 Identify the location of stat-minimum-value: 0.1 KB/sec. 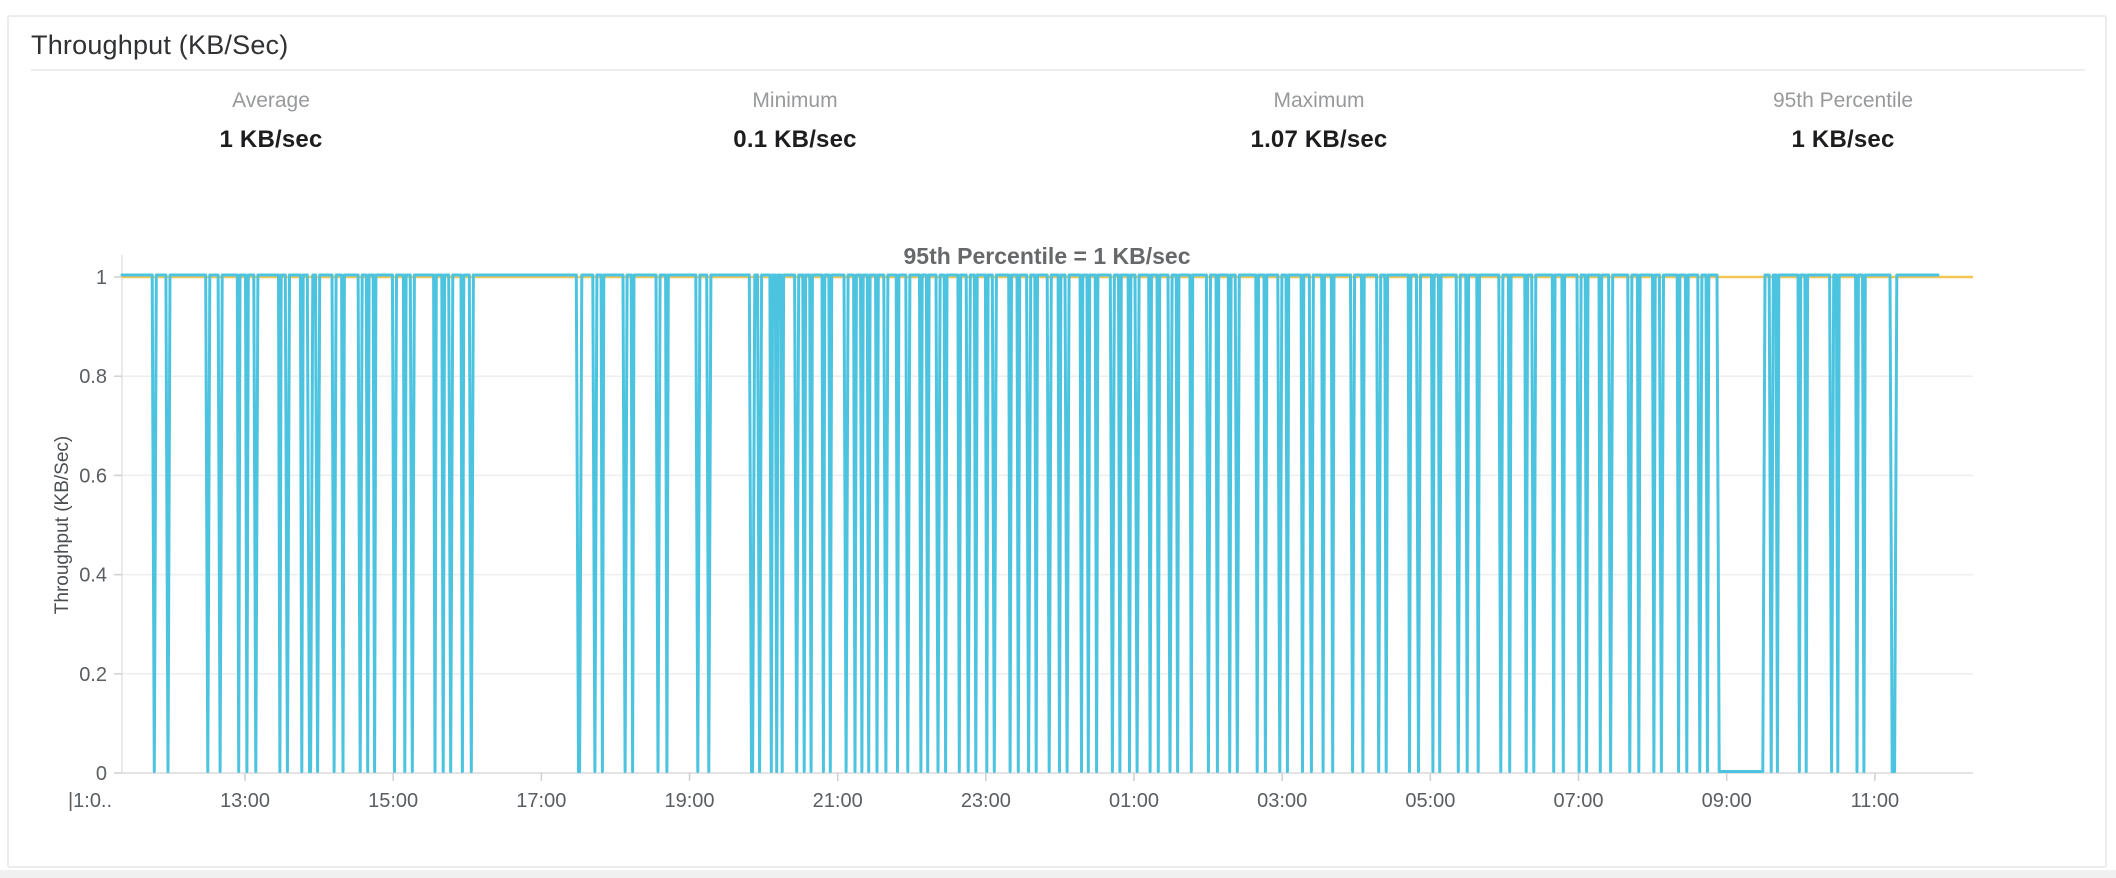
(795, 139).